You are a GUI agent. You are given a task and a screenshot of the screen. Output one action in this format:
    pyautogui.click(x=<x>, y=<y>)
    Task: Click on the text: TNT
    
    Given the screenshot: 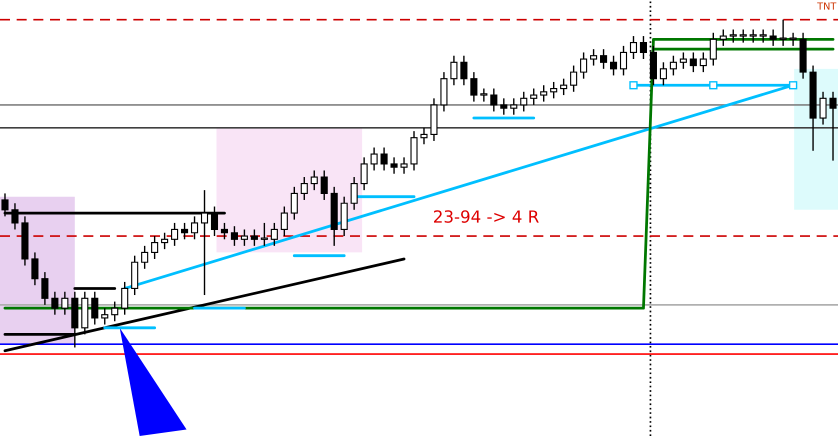 What is the action you would take?
    pyautogui.click(x=826, y=6)
    